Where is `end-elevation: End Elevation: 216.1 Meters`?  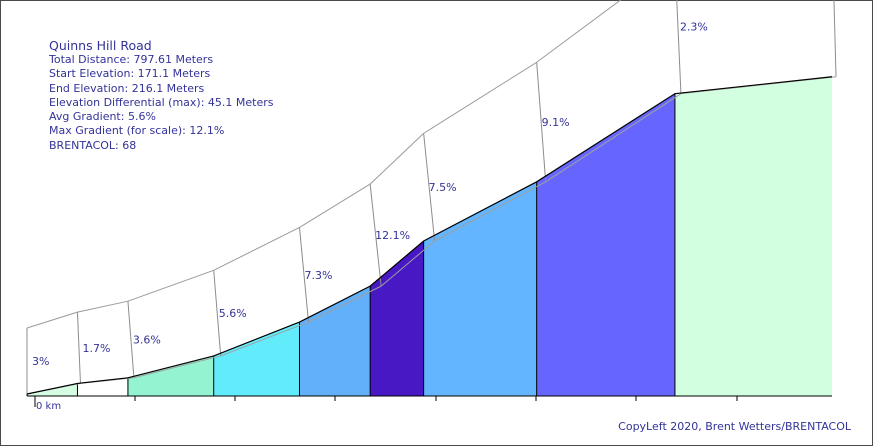 end-elevation: End Elevation: 216.1 Meters is located at coordinates (127, 88).